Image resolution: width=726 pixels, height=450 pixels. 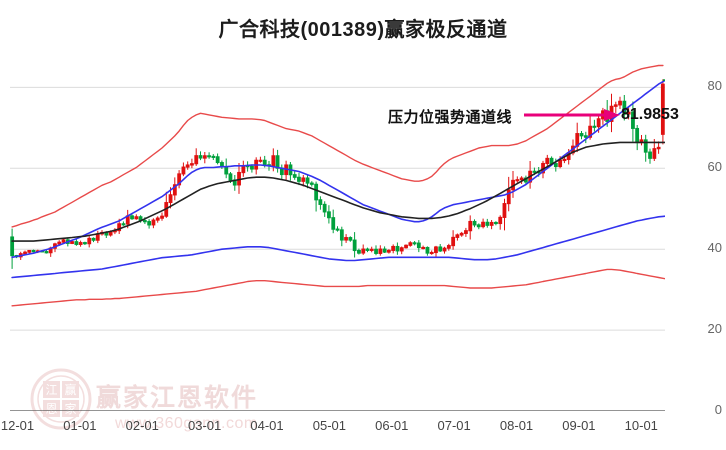 I want to click on x-tick-label: 02-01, so click(x=142, y=425).